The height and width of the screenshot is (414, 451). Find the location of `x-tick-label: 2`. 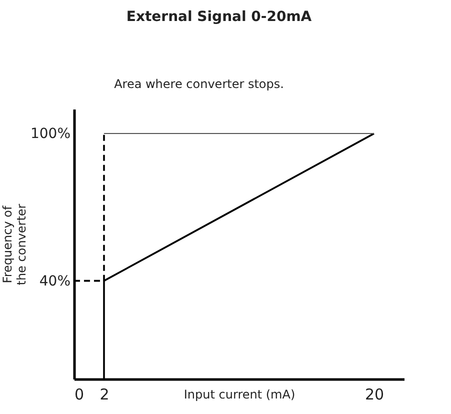

x-tick-label: 2 is located at coordinates (105, 395).